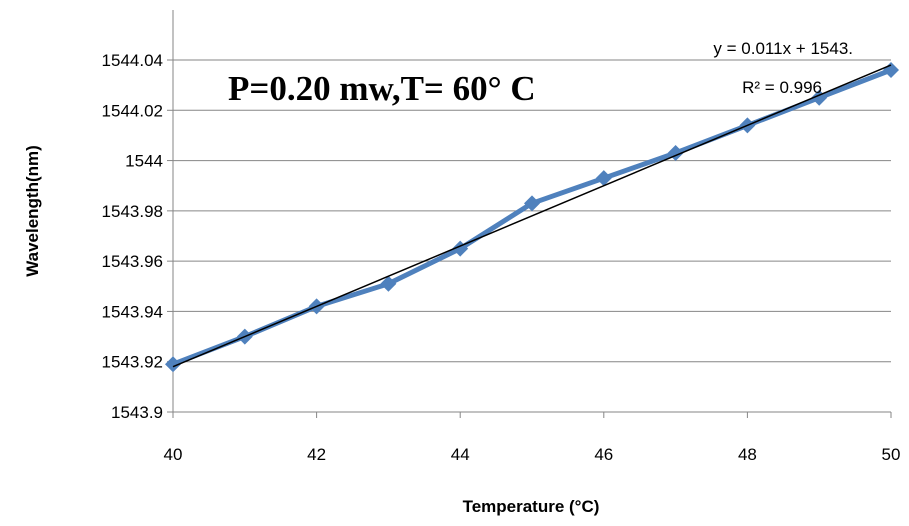 The height and width of the screenshot is (526, 909). Describe the element at coordinates (132, 211) in the screenshot. I see `y-tick-label: 1543.98` at that location.